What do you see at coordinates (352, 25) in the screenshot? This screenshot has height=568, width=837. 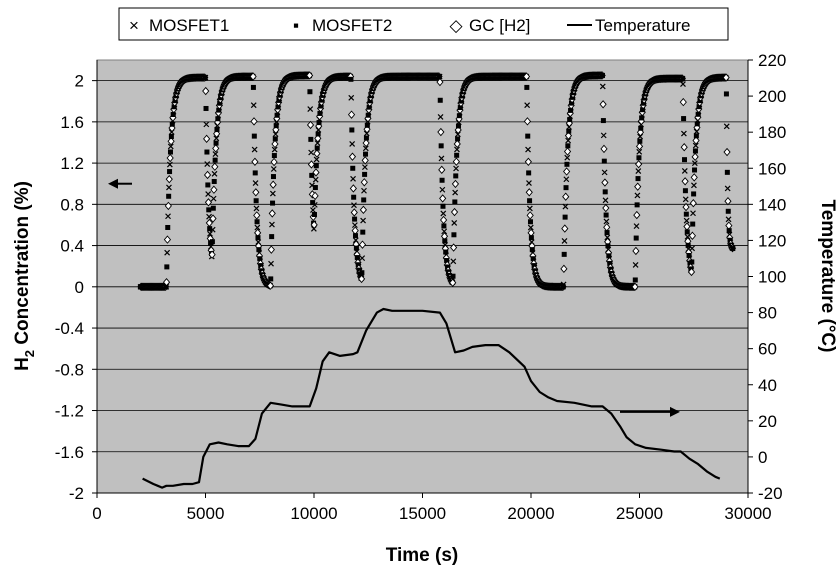 I see `legend-label-mosfet2: MOSFET2` at bounding box center [352, 25].